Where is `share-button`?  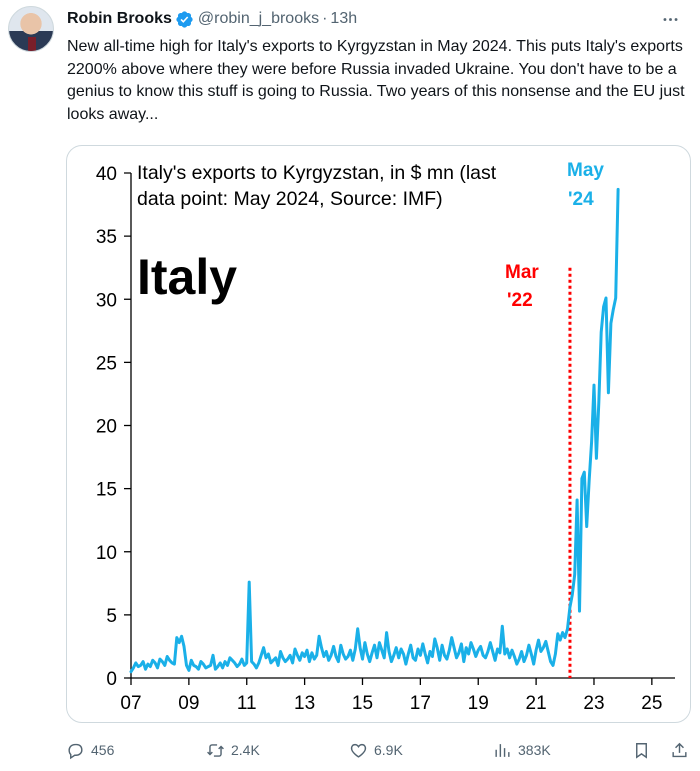
share-button is located at coordinates (679, 750).